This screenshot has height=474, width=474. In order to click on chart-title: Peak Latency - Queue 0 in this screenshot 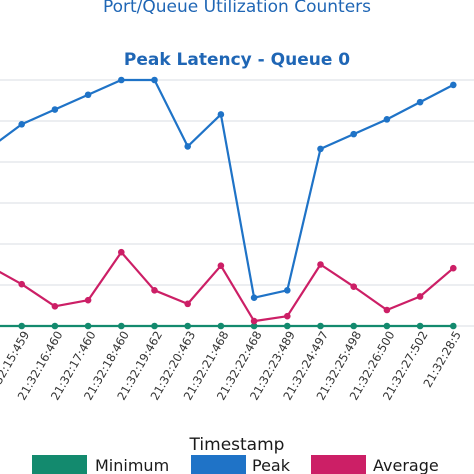, I will do `click(237, 60)`.